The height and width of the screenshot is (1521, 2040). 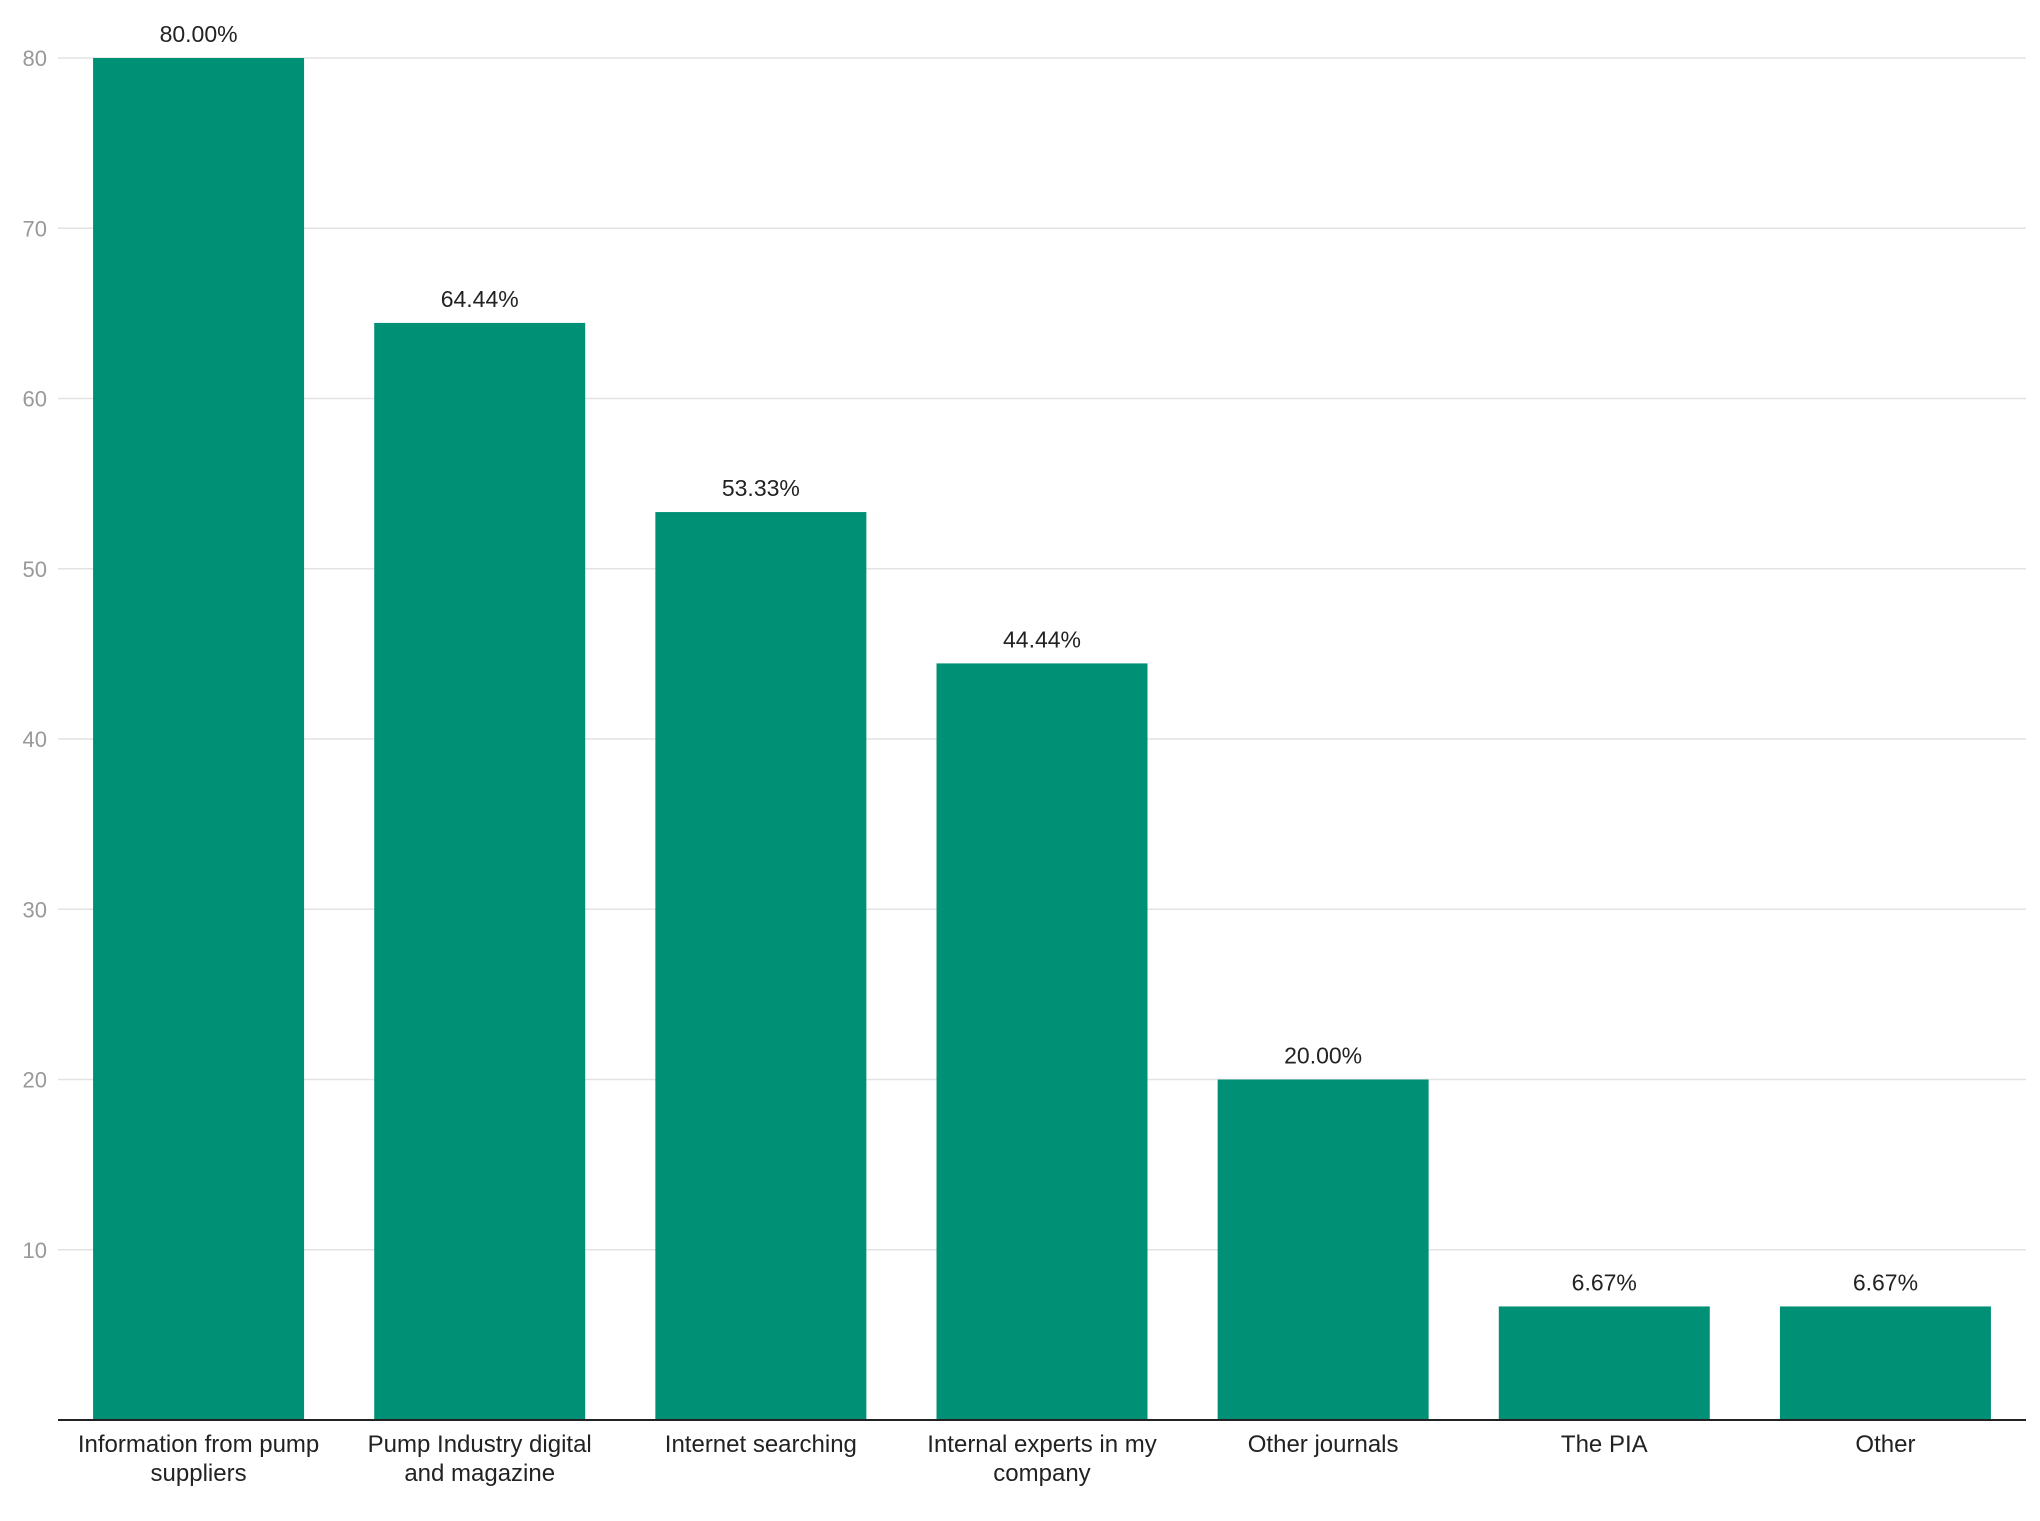 I want to click on x-tick-label: Other, so click(x=1885, y=1444).